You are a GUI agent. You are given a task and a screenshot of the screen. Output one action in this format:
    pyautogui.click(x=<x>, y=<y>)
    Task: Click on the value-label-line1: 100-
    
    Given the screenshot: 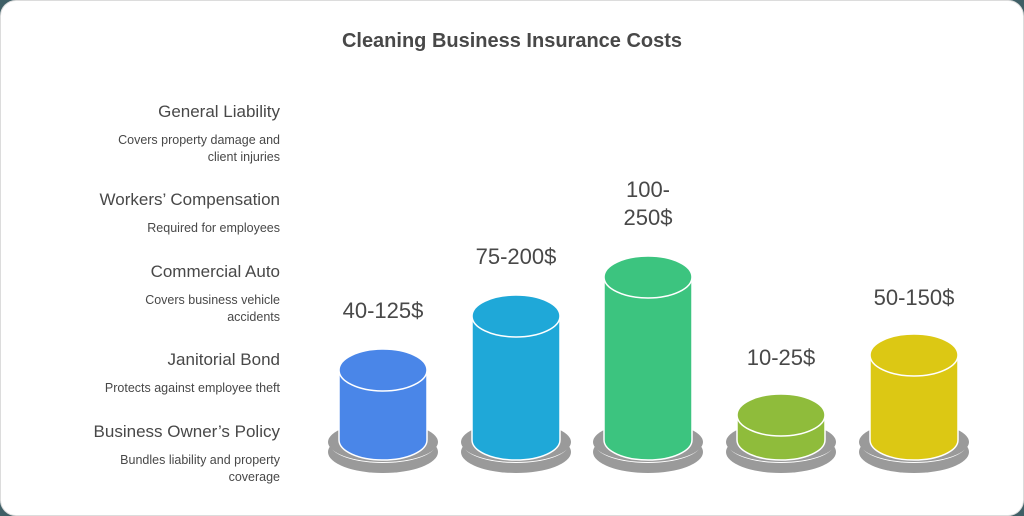 What is the action you would take?
    pyautogui.click(x=648, y=189)
    